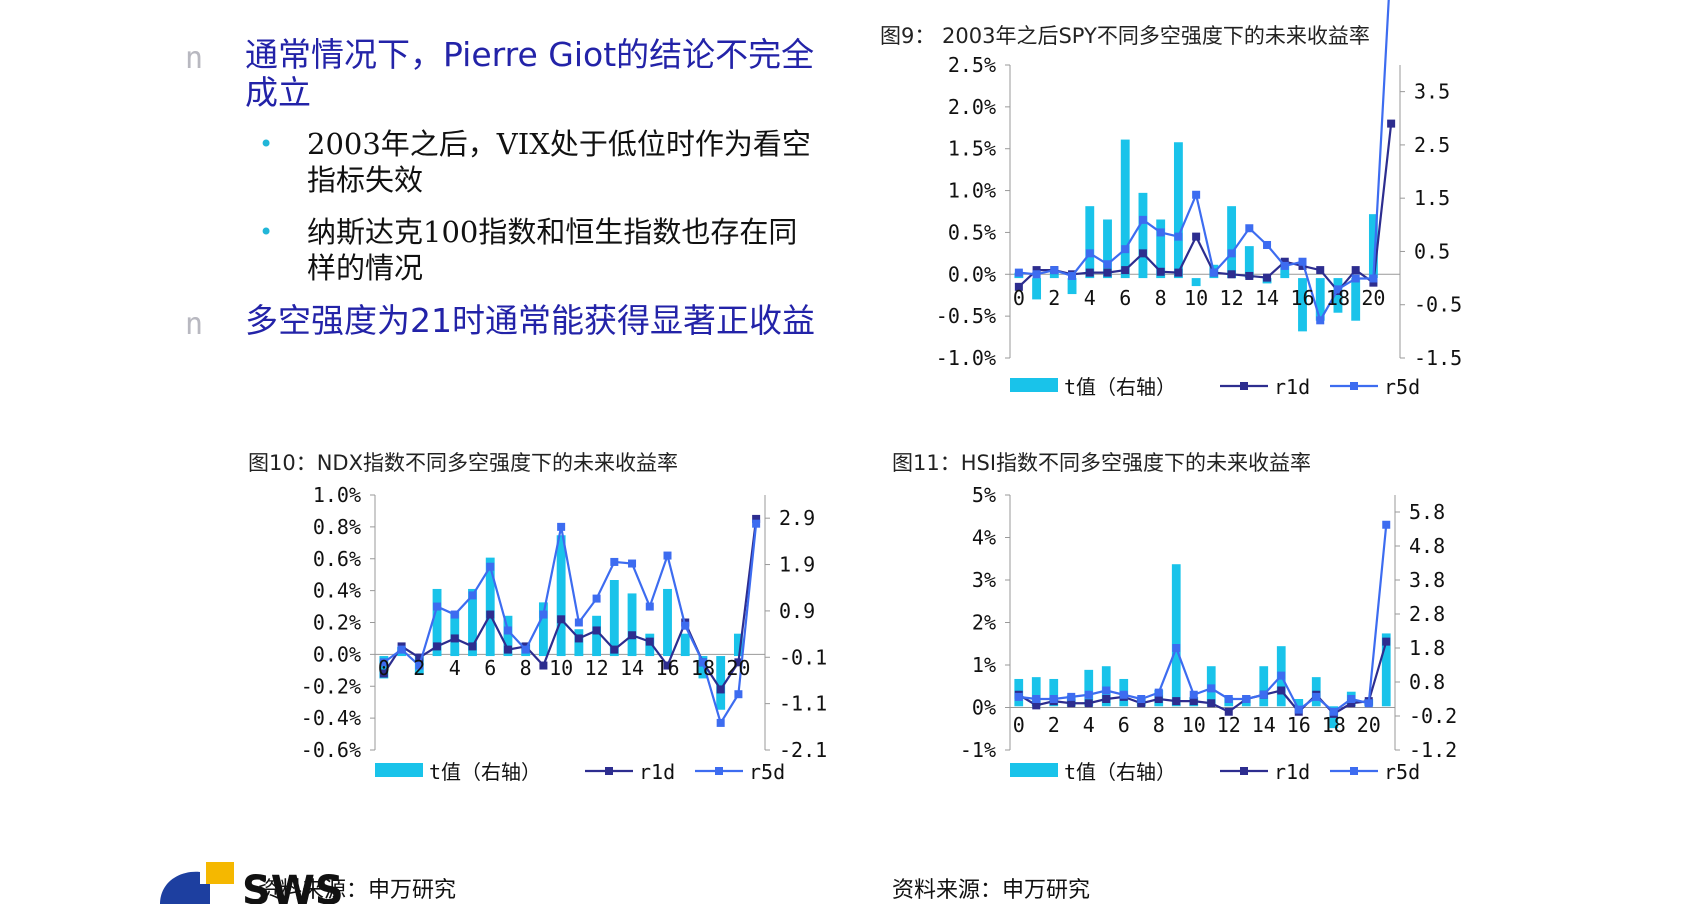 The image size is (1684, 904). Describe the element at coordinates (972, 107) in the screenshot. I see `left-tick-label: 2.0%` at that location.